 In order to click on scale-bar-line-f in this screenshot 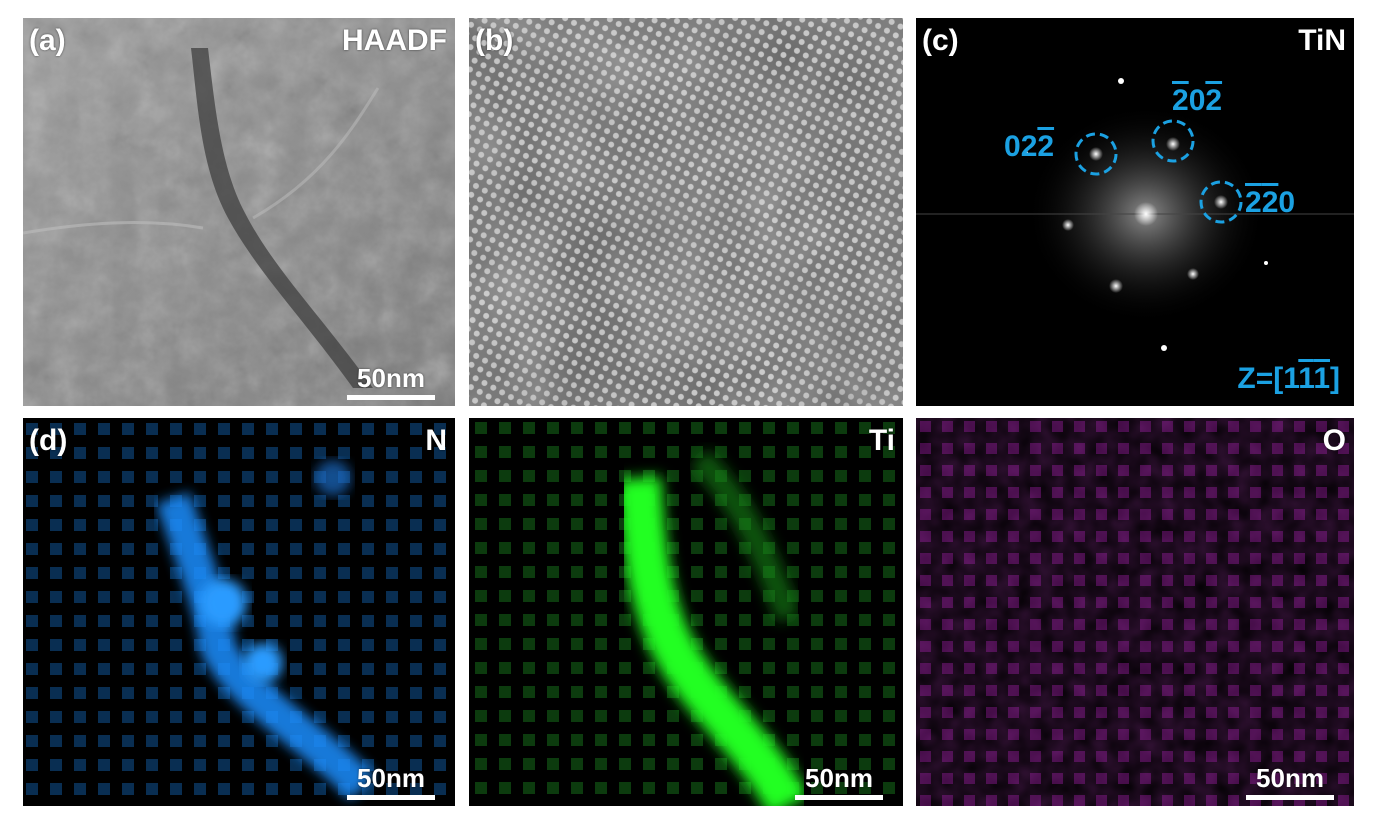, I will do `click(1290, 797)`.